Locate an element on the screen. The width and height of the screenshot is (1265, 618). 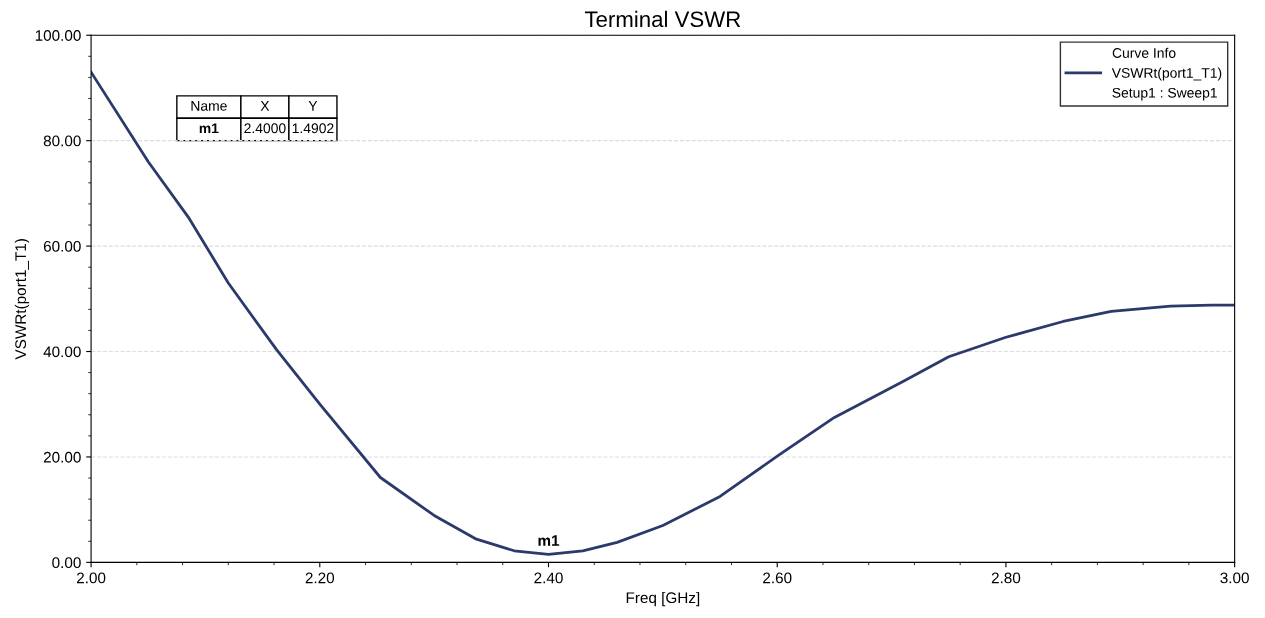
legend-title: Curve Info is located at coordinates (1144, 52).